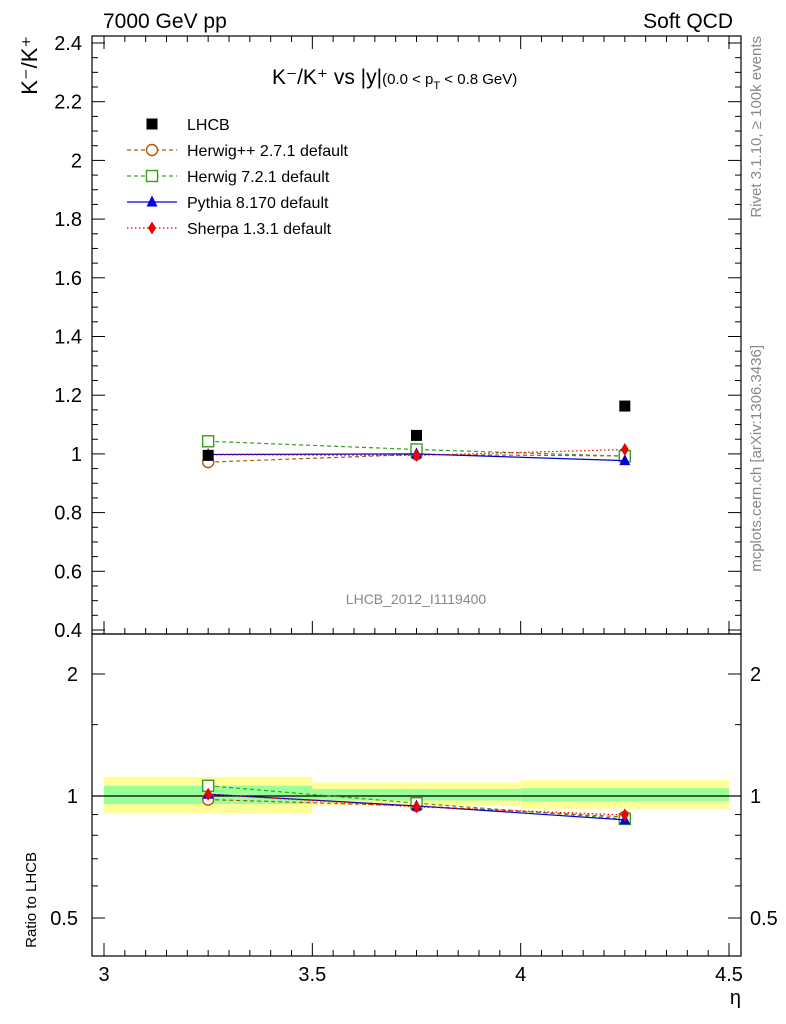 This screenshot has width=786, height=1024. What do you see at coordinates (76, 161) in the screenshot?
I see `y-tick-label: 2` at bounding box center [76, 161].